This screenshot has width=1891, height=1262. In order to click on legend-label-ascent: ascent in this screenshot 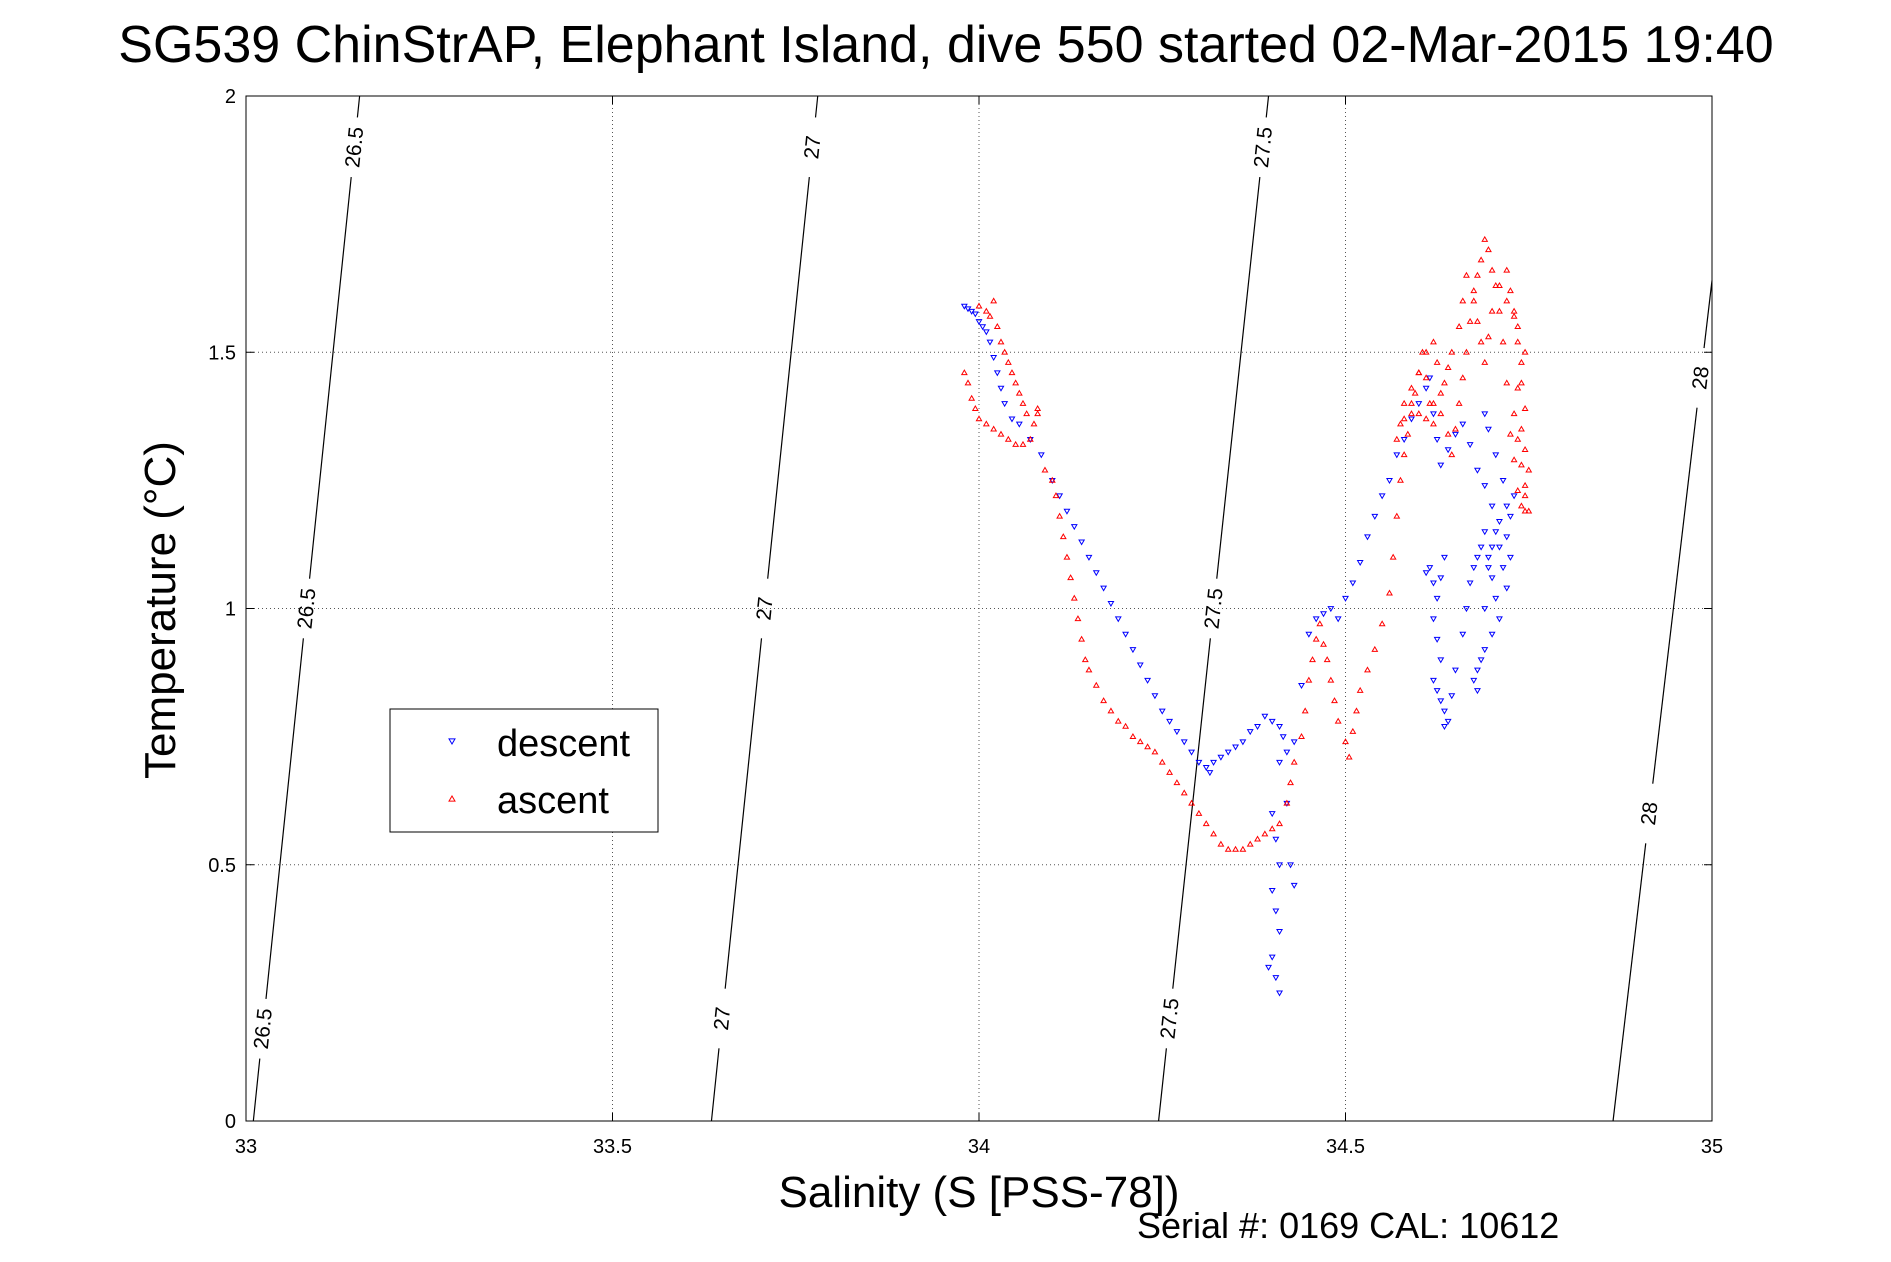, I will do `click(553, 801)`.